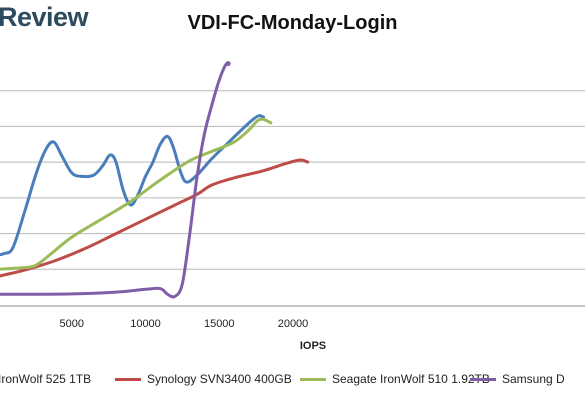 This screenshot has width=585, height=401. What do you see at coordinates (44, 17) in the screenshot?
I see `brand-logo-text: Review` at bounding box center [44, 17].